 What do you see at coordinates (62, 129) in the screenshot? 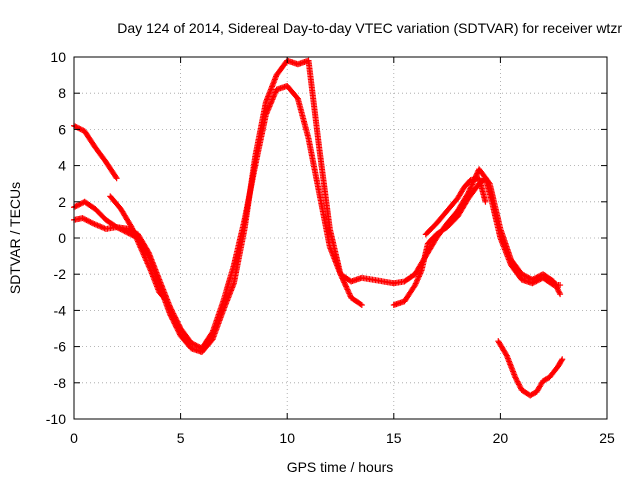
I see `y-tick-label: 6` at bounding box center [62, 129].